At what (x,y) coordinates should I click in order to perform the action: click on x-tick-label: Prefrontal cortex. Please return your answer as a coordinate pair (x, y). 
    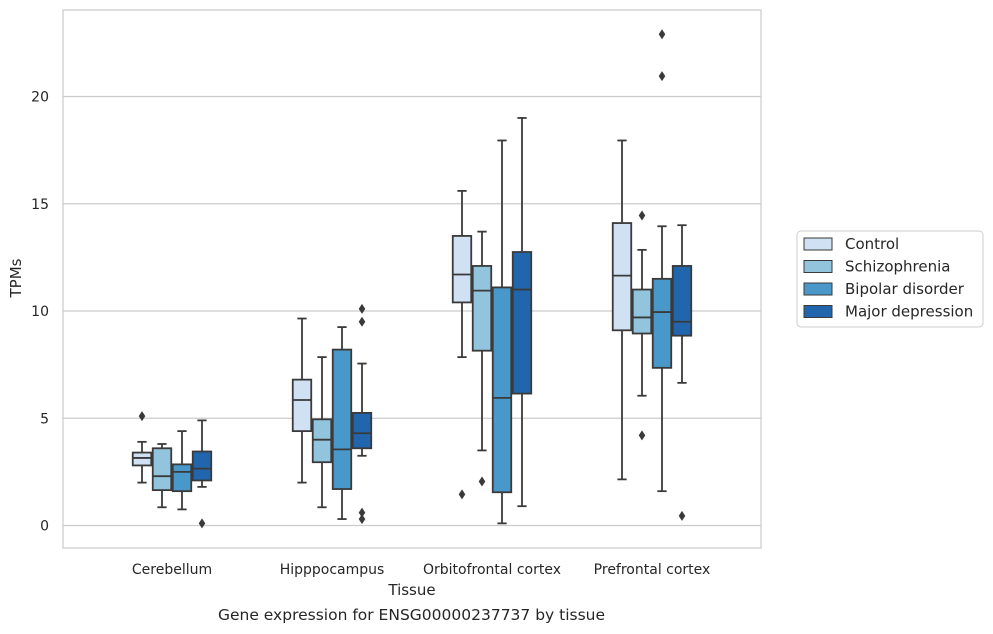
    Looking at the image, I should click on (652, 570).